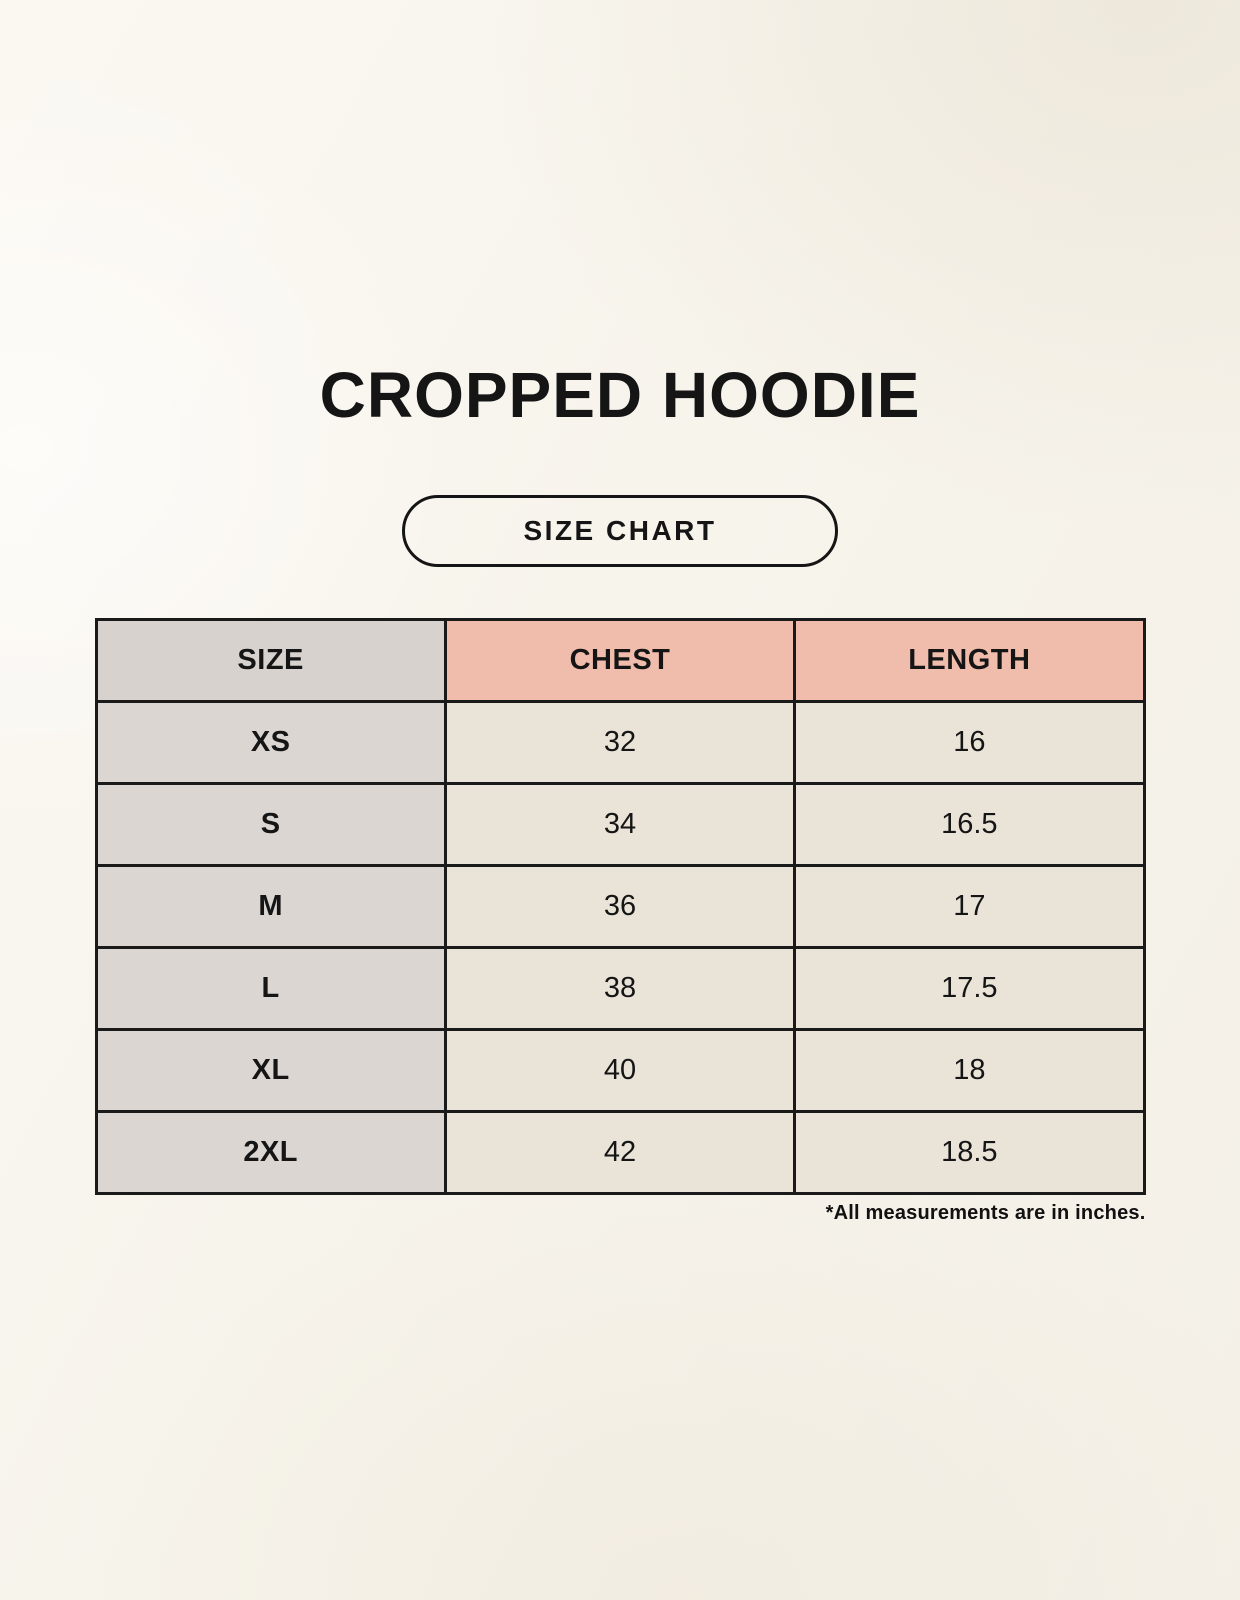 This screenshot has height=1600, width=1240. I want to click on size-cell: 2XL, so click(270, 1153).